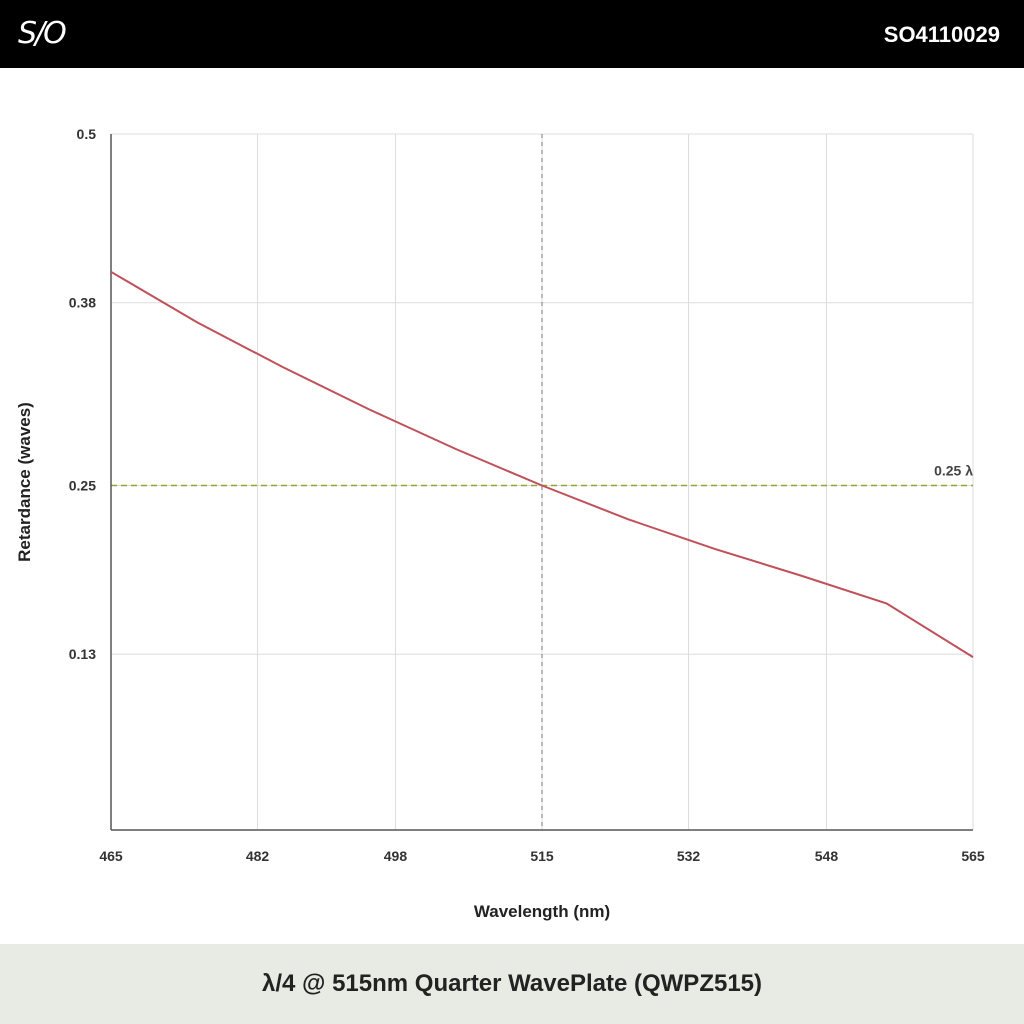  Describe the element at coordinates (258, 856) in the screenshot. I see `x-tick-label: 482` at that location.